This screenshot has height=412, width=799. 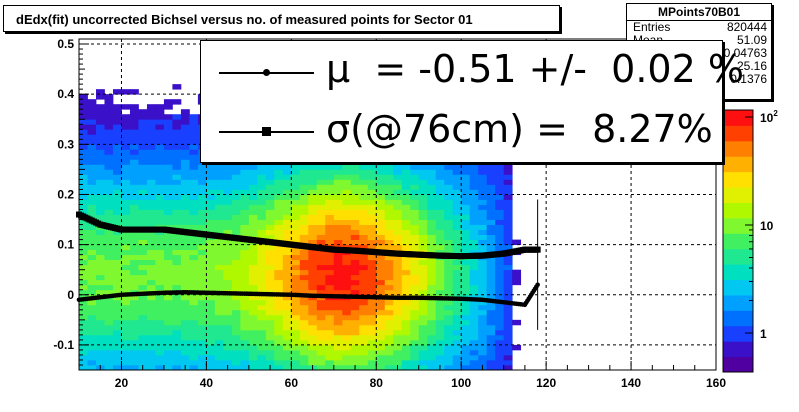 I want to click on stats-value: 25.16, so click(x=751, y=66).